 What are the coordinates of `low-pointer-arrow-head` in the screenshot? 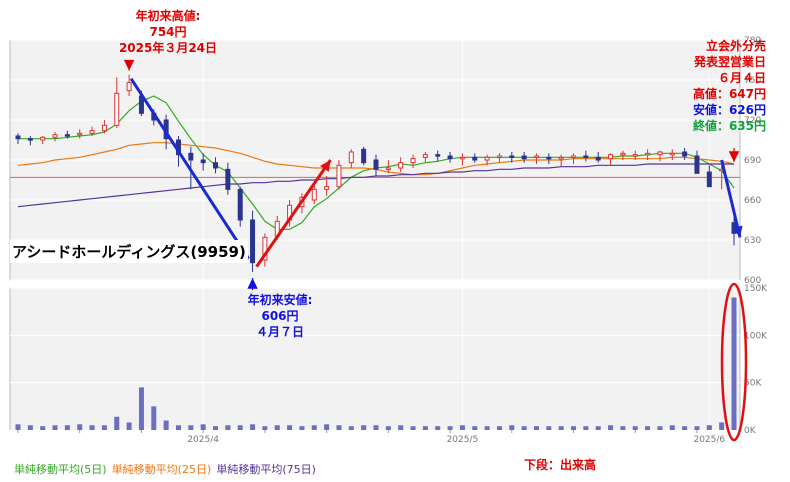 It's located at (252, 283).